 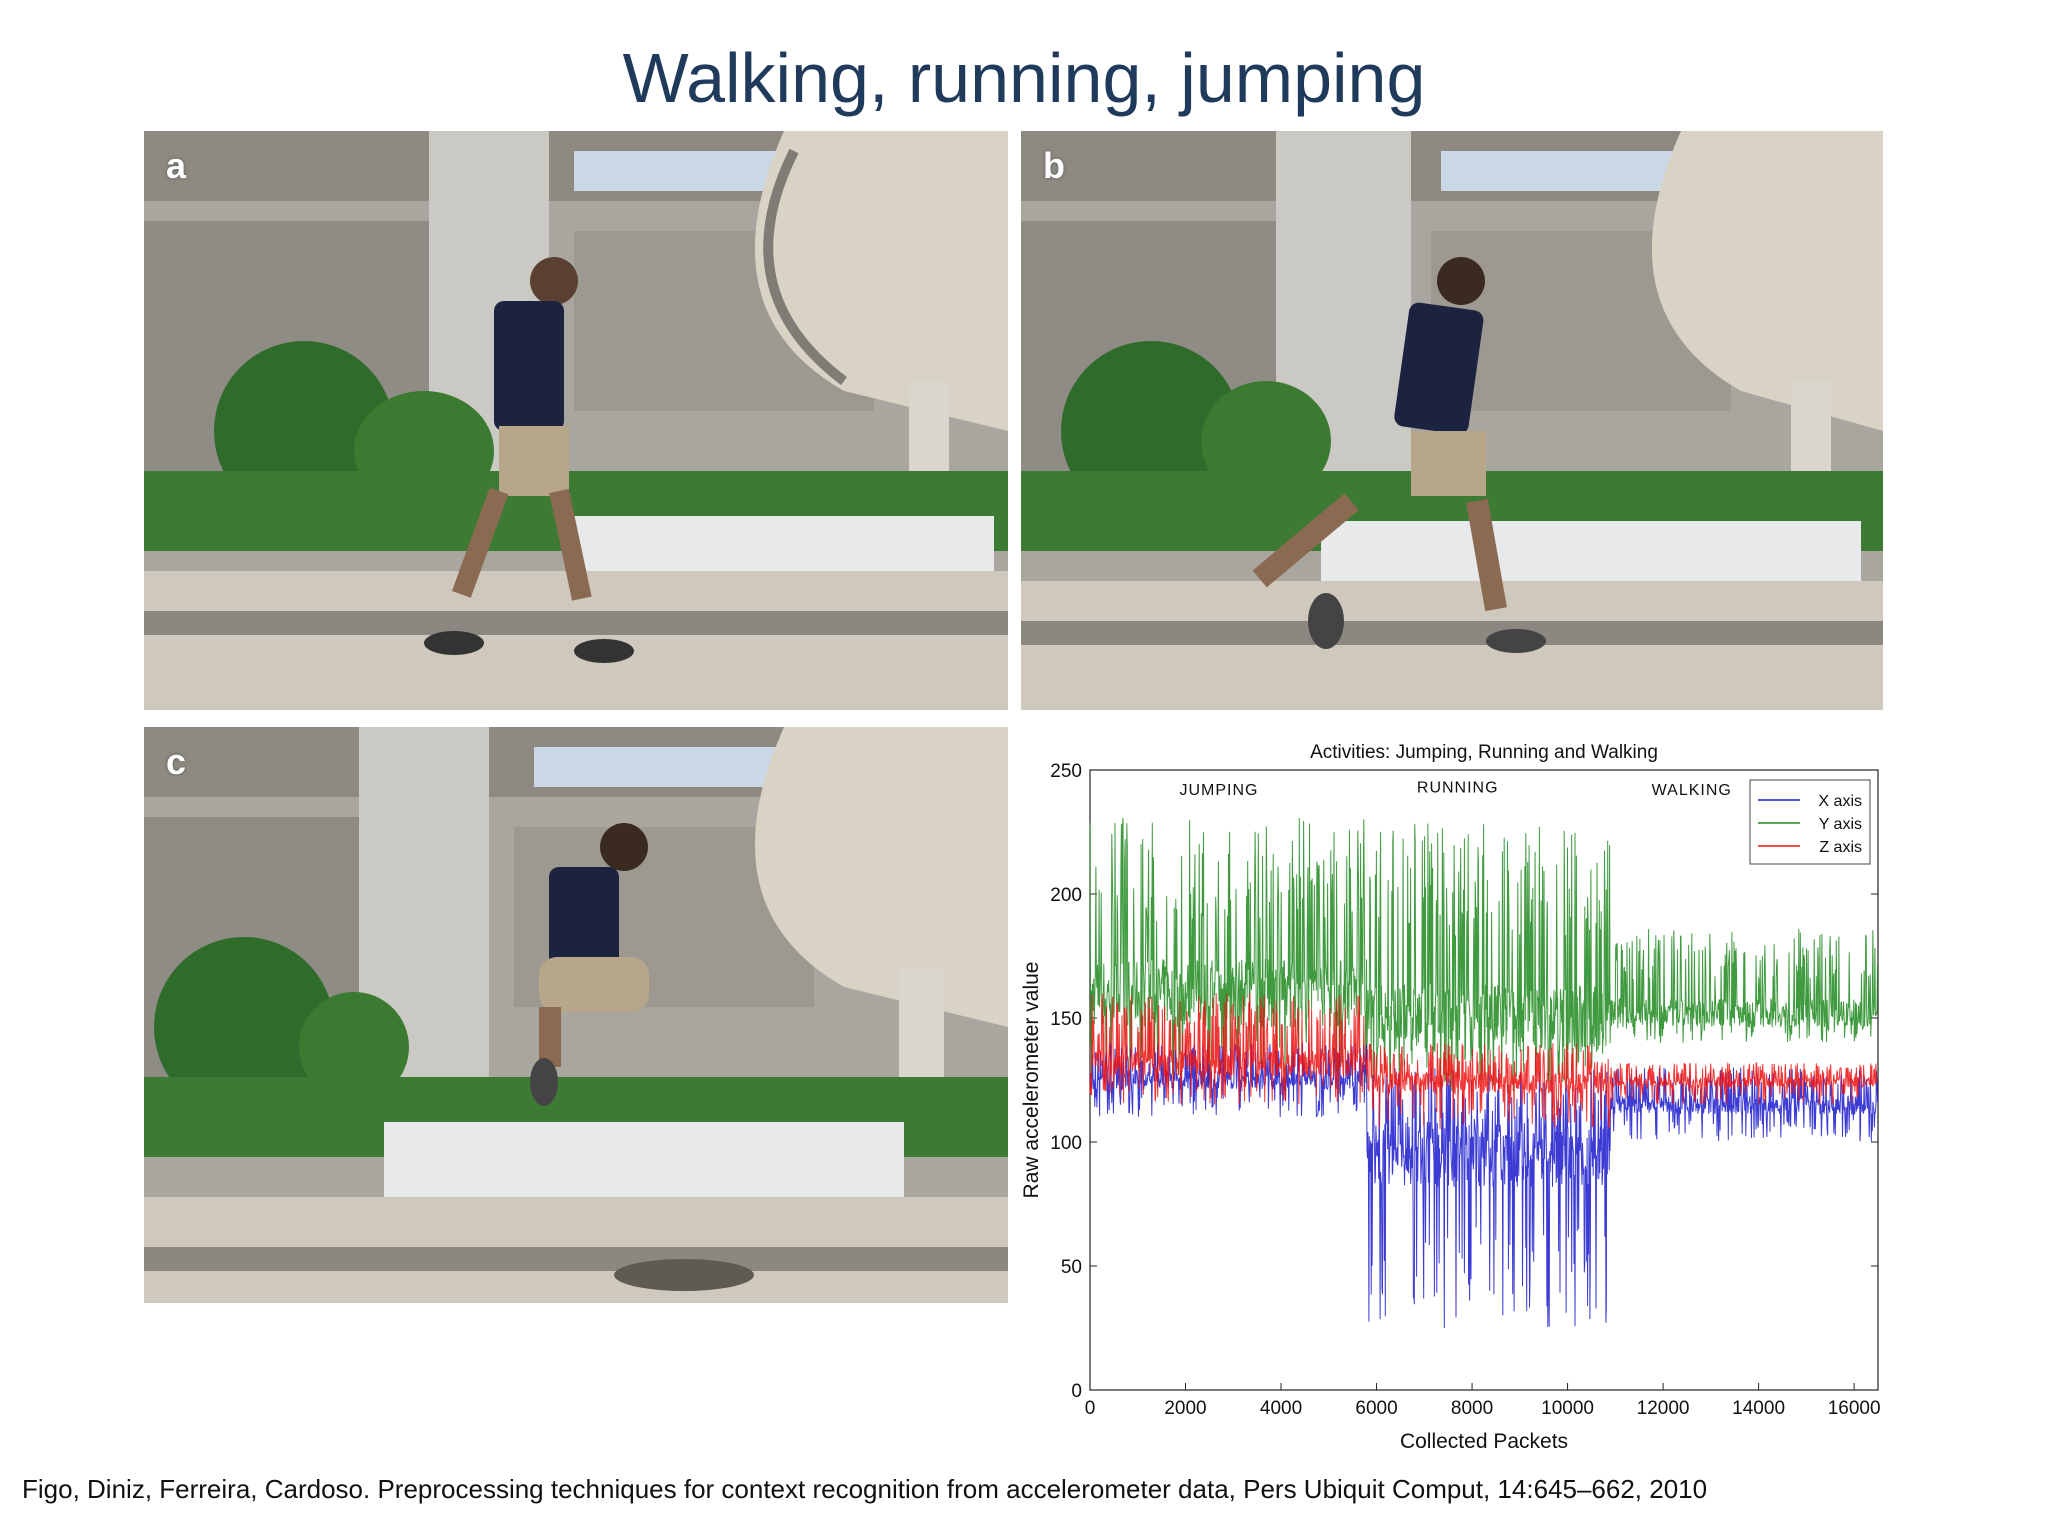 I want to click on slide-title: Walking, running, jumping, so click(x=1024, y=78).